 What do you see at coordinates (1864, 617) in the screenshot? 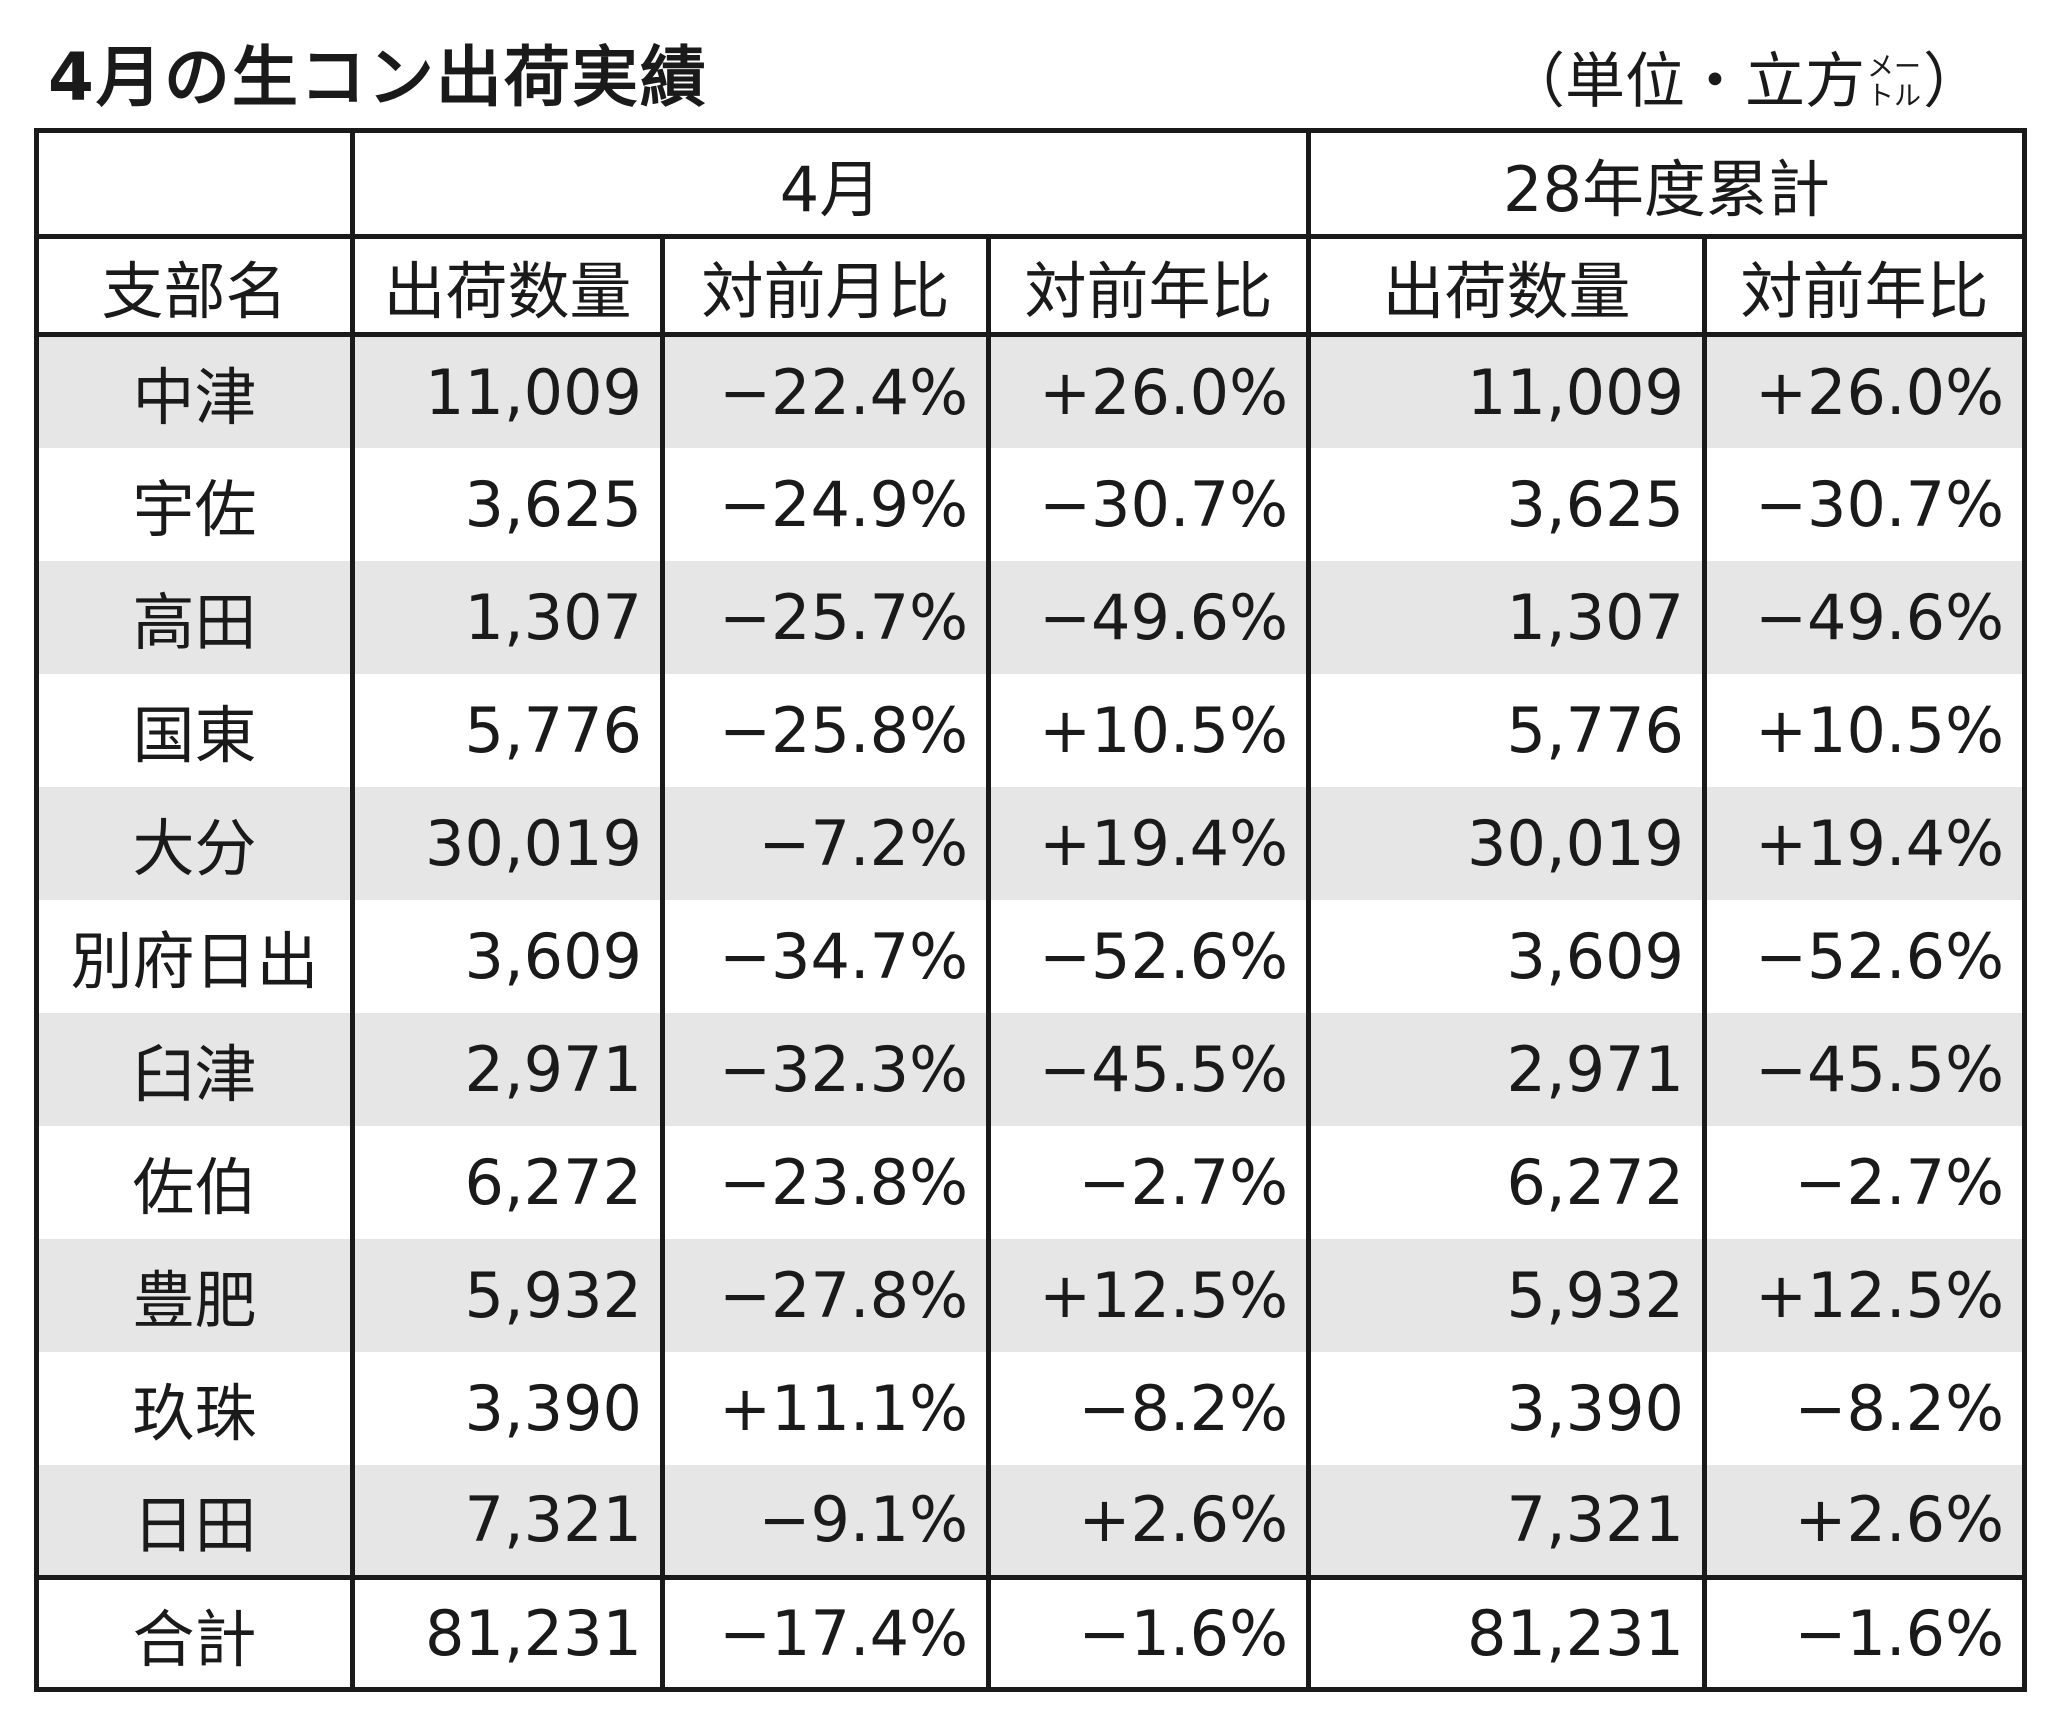
I see `cell-ytd-yoy: −49.6%` at bounding box center [1864, 617].